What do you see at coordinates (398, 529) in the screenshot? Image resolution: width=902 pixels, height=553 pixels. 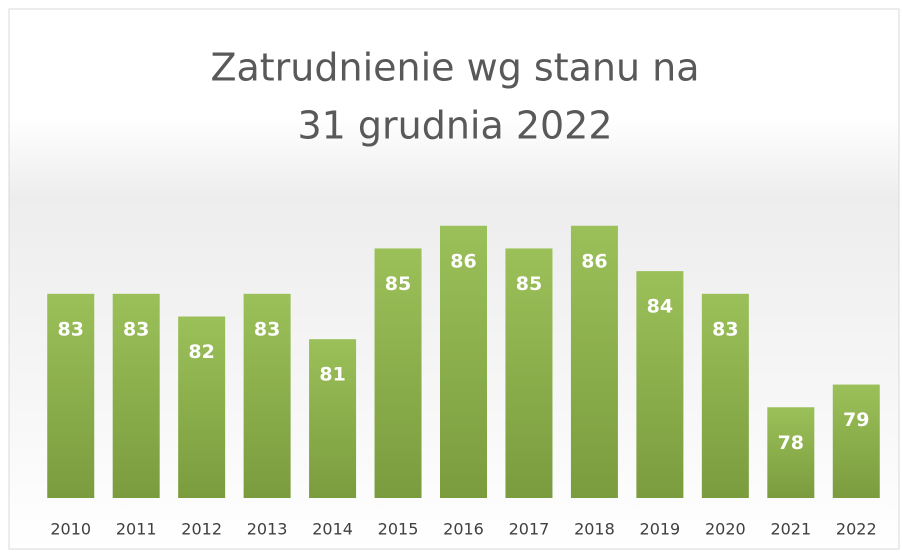 I see `x-tick-label: 2015` at bounding box center [398, 529].